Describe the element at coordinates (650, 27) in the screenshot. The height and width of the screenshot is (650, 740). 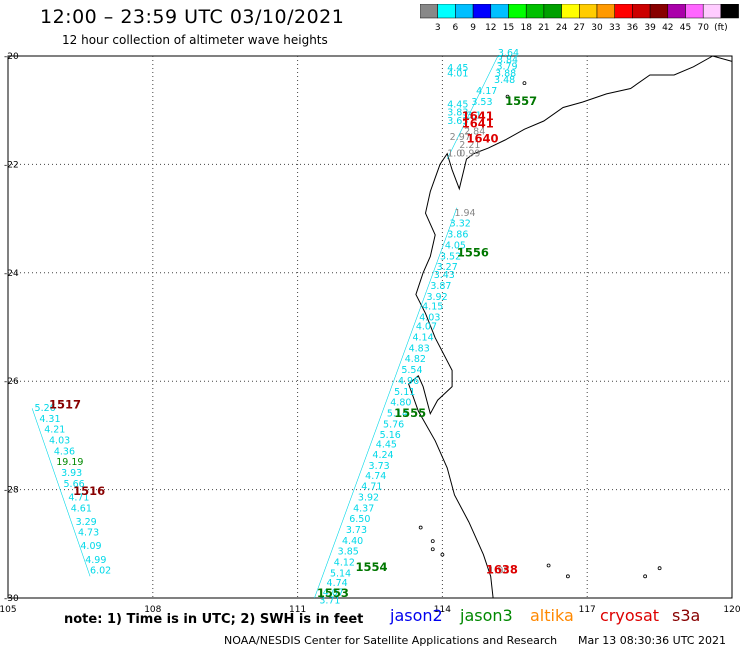
I see `colorbar-label: 39` at that location.